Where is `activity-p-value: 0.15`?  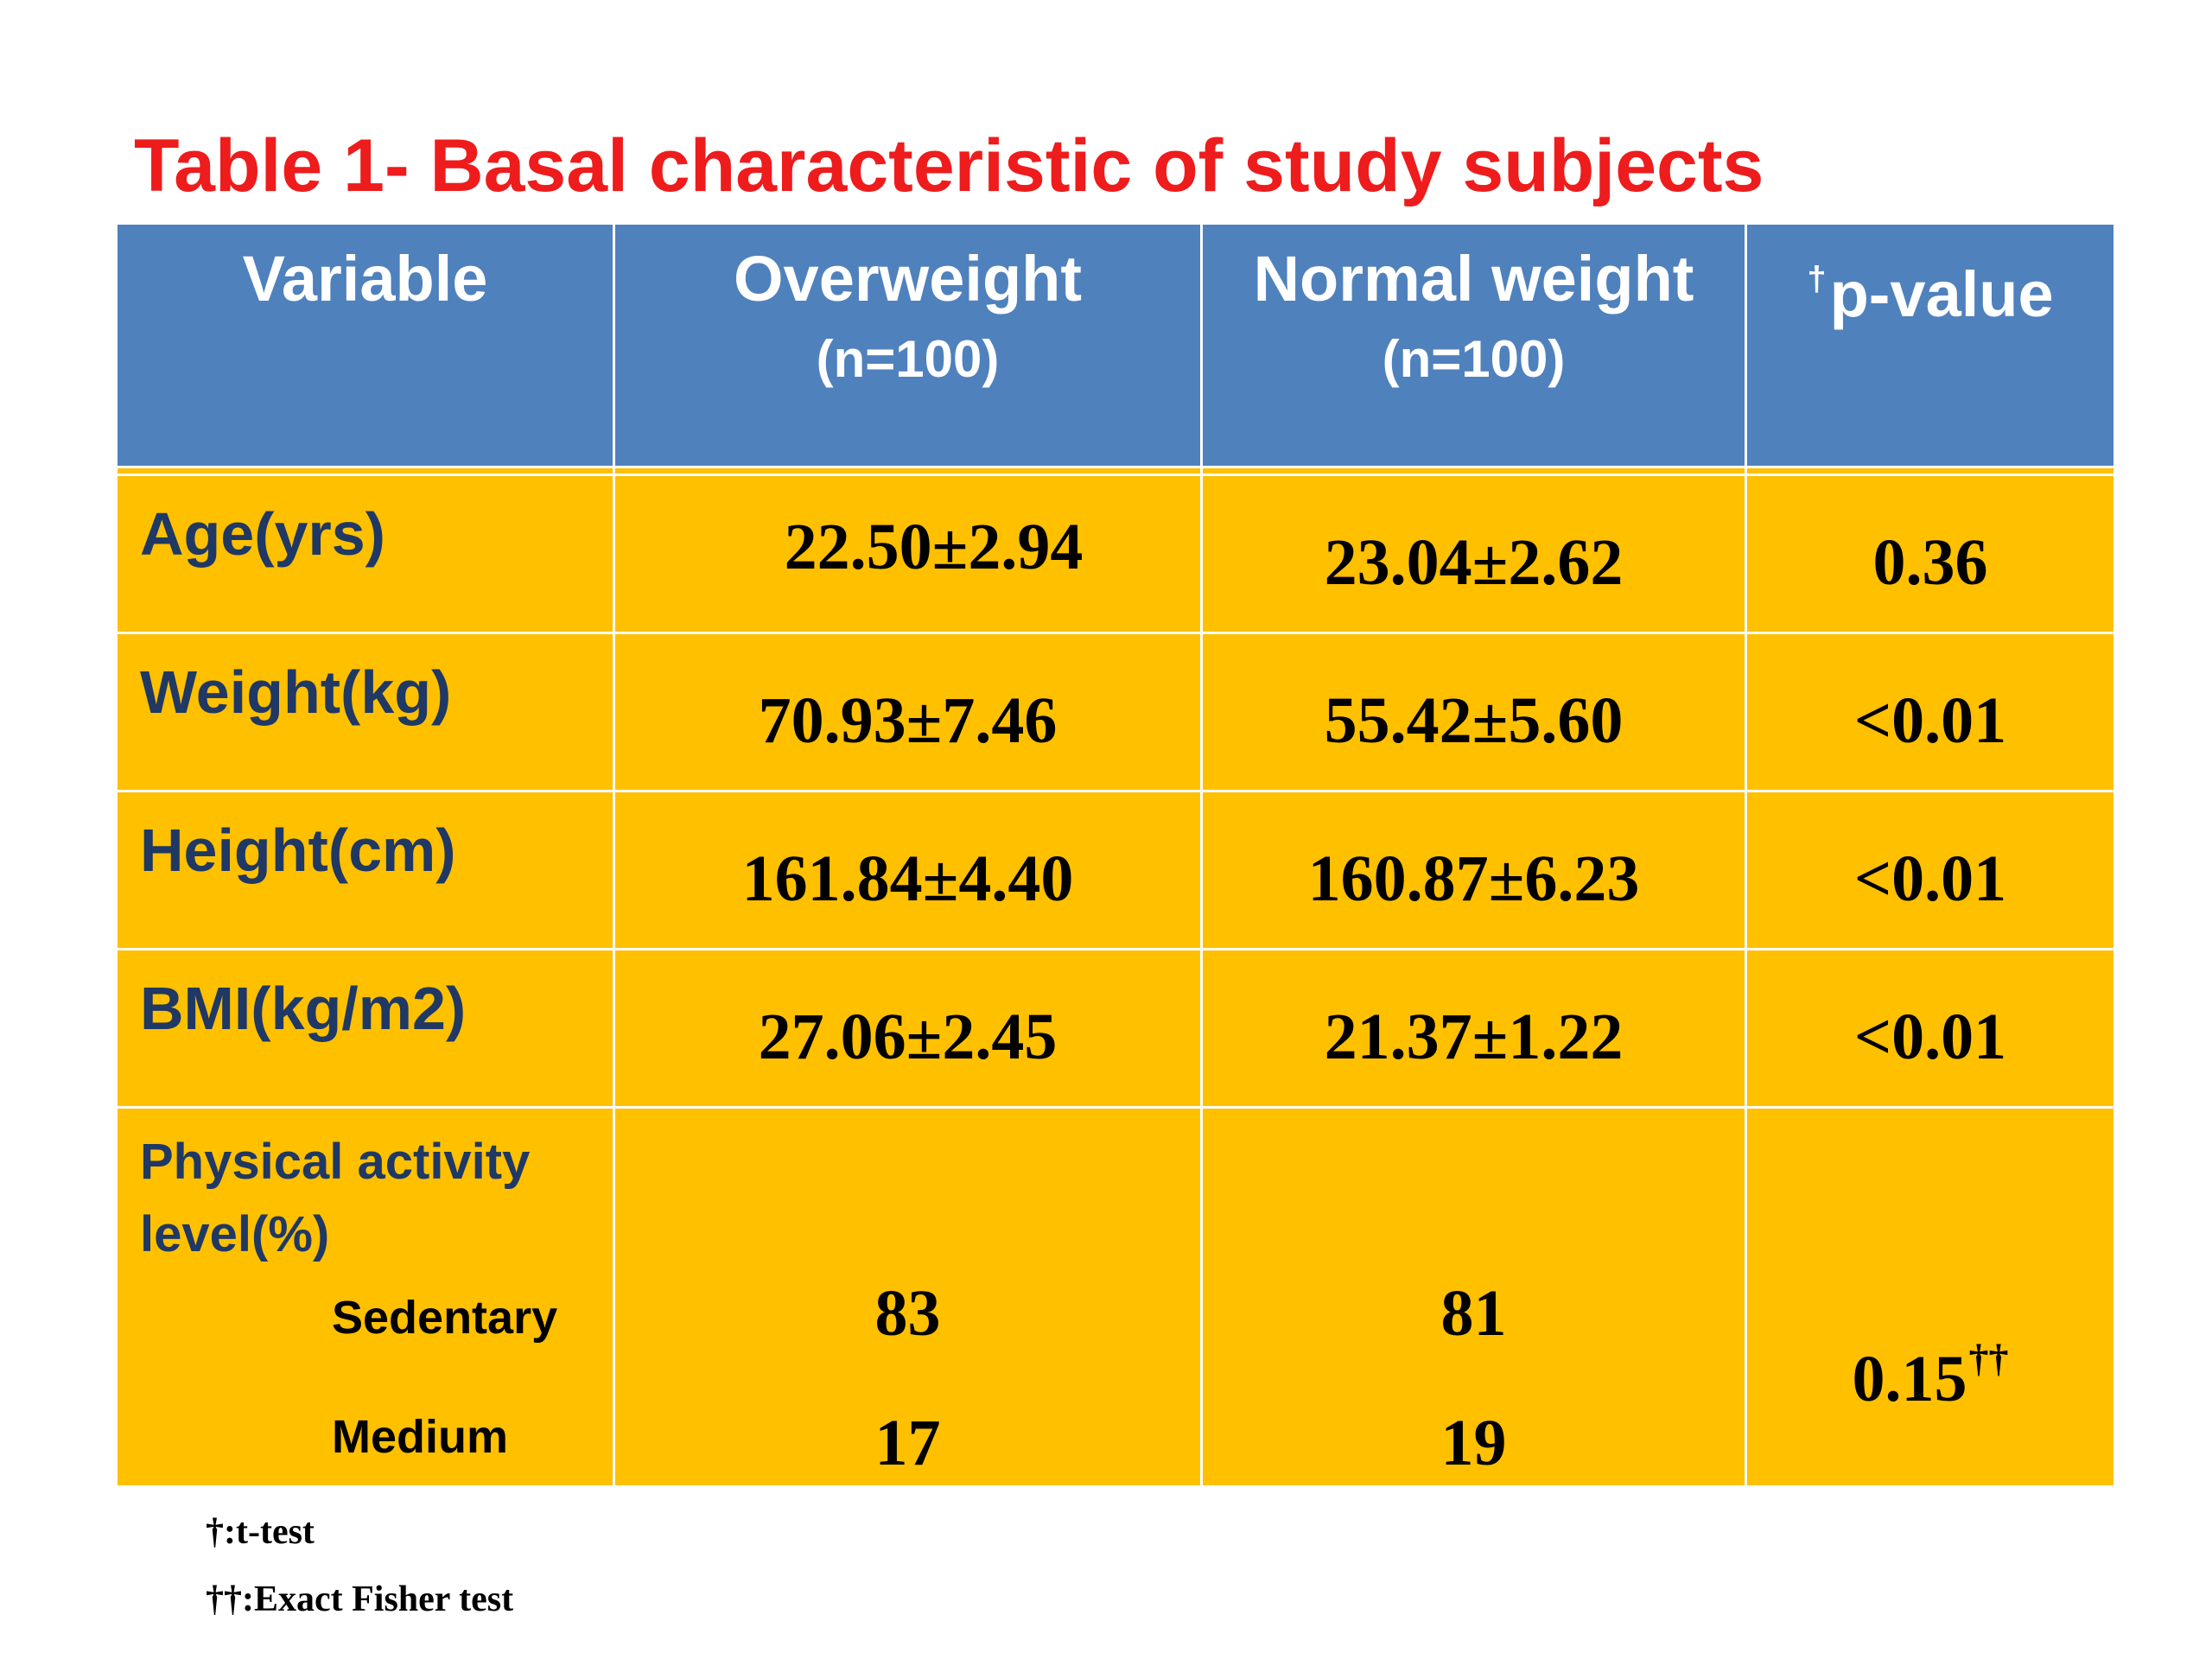
activity-p-value: 0.15 is located at coordinates (1909, 1379).